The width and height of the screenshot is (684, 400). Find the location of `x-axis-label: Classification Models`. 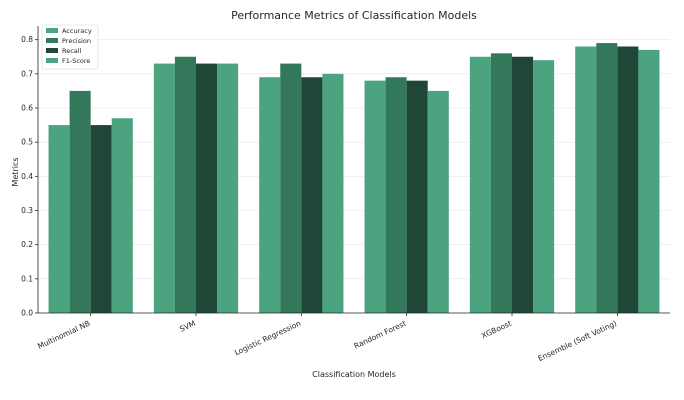

x-axis-label: Classification Models is located at coordinates (354, 374).